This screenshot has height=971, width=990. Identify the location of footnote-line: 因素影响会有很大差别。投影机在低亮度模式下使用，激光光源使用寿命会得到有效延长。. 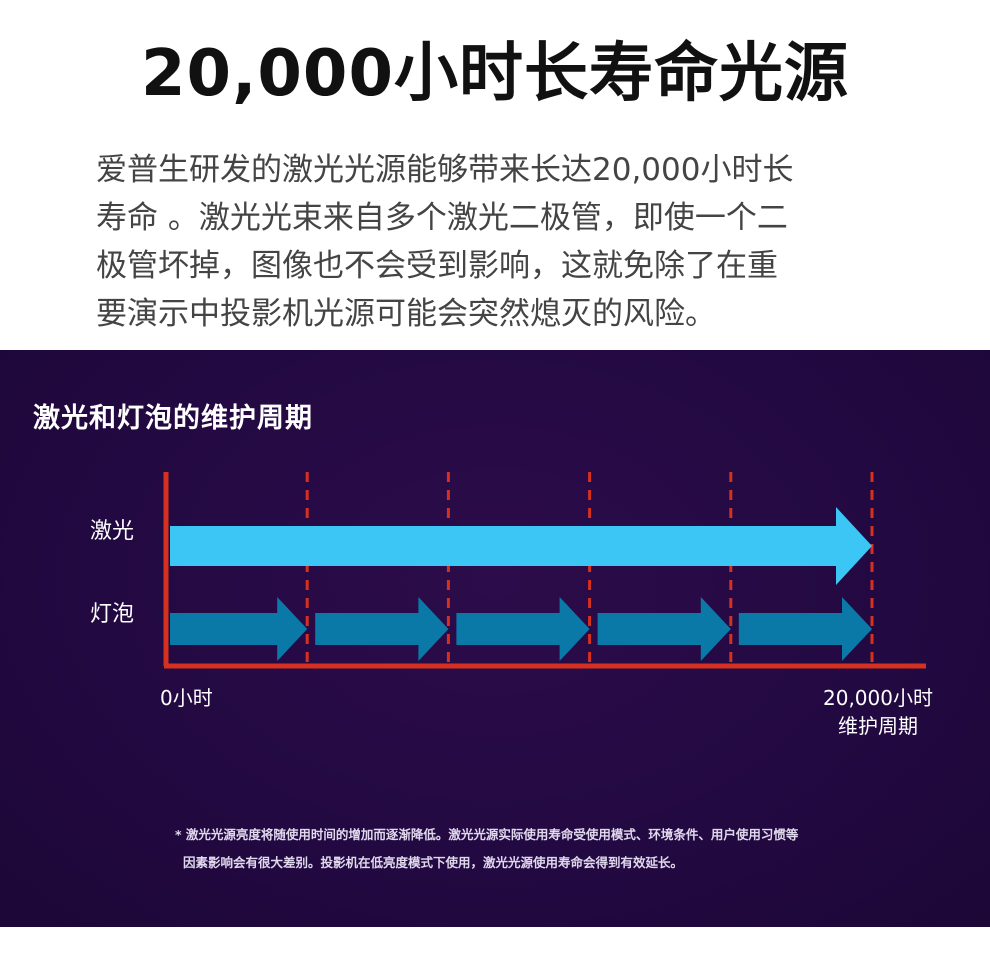
(433, 862).